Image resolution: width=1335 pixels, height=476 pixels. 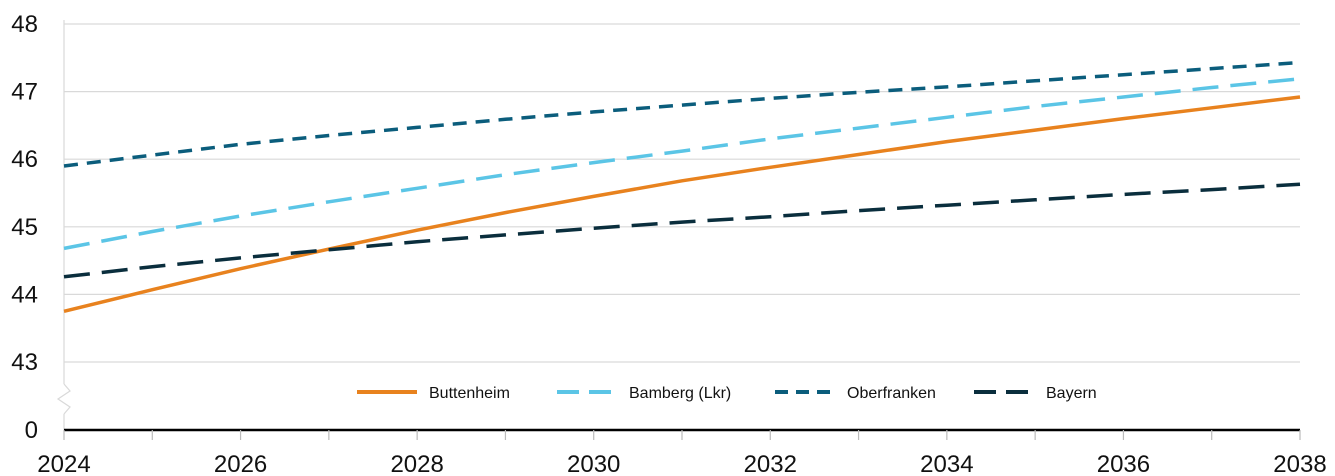 What do you see at coordinates (1299, 463) in the screenshot?
I see `x-tick-label-2038: 2038` at bounding box center [1299, 463].